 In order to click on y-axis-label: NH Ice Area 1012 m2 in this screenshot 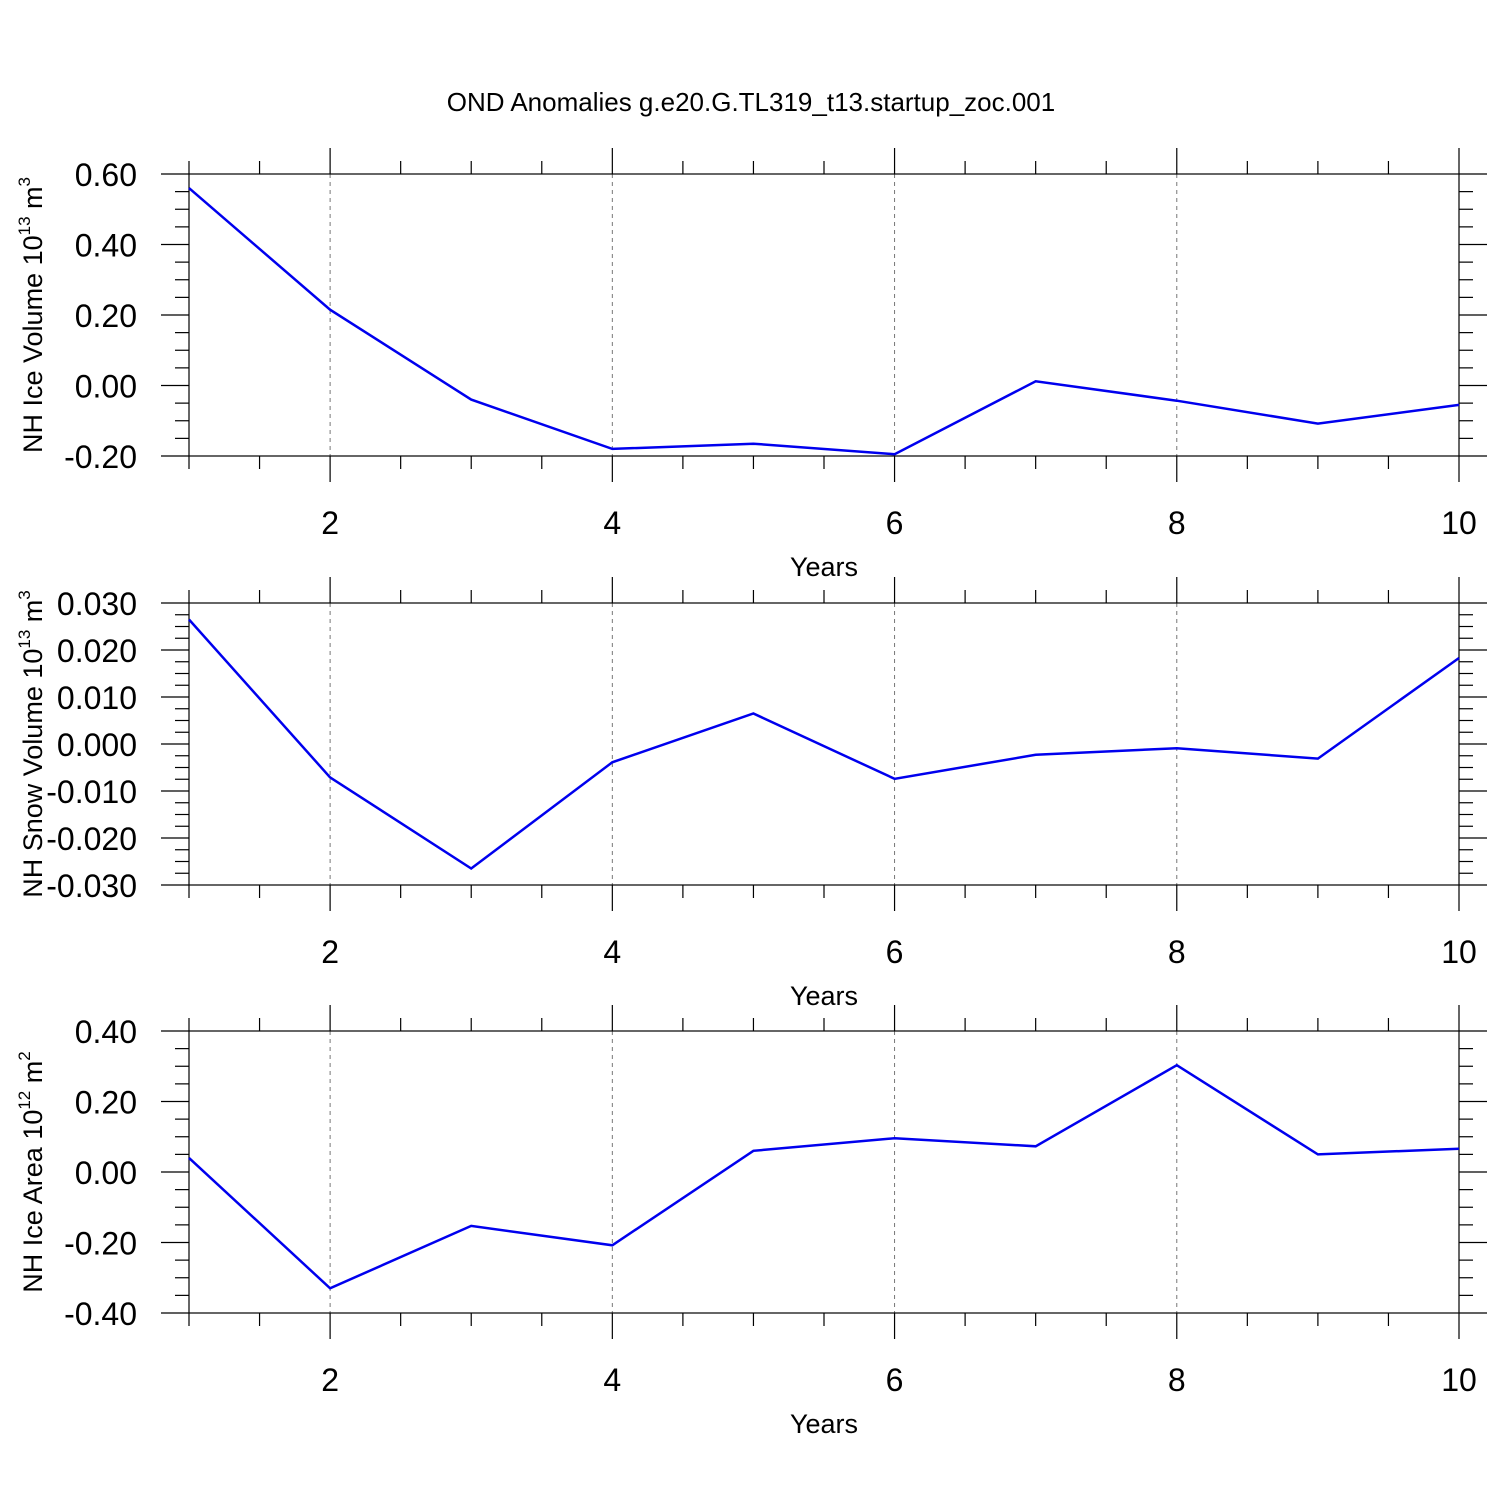, I will do `click(31, 1171)`.